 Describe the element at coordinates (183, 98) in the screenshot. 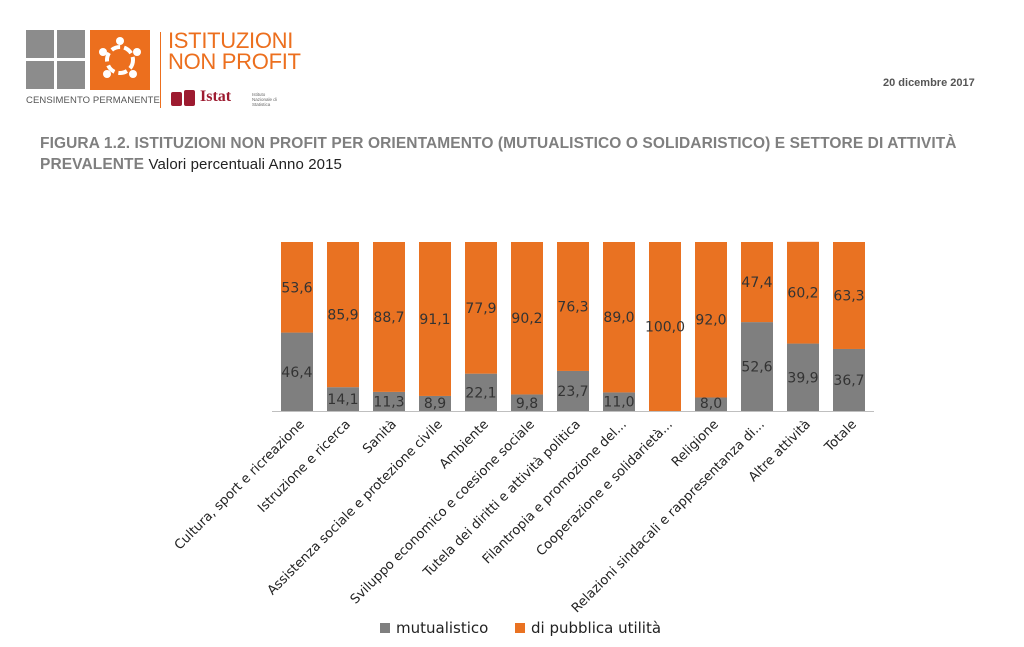

I see `istat-logo-icon` at that location.